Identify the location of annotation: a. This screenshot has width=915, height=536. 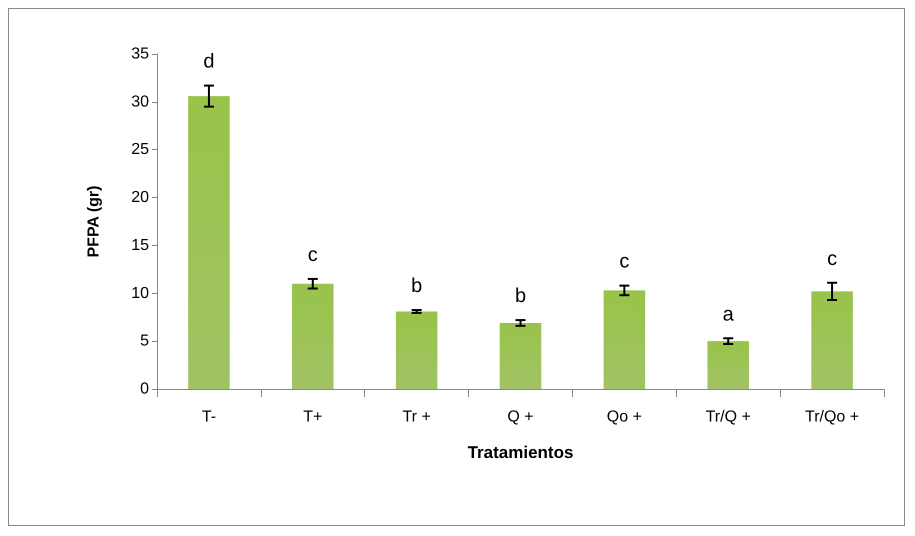
(728, 314).